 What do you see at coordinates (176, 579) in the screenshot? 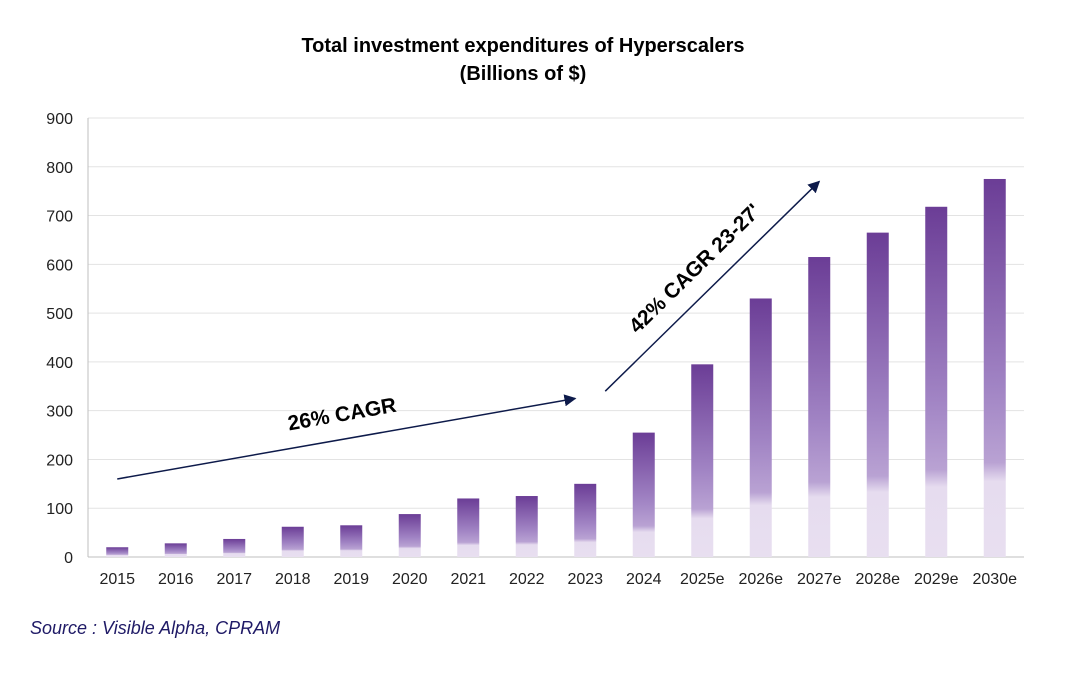
I see `x-tick-label: 2016` at bounding box center [176, 579].